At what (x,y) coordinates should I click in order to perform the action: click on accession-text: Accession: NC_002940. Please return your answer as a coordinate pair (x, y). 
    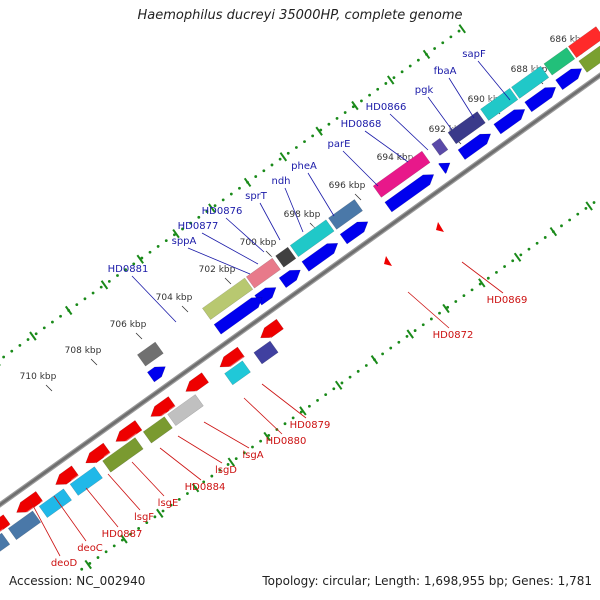
    Looking at the image, I should click on (77, 581).